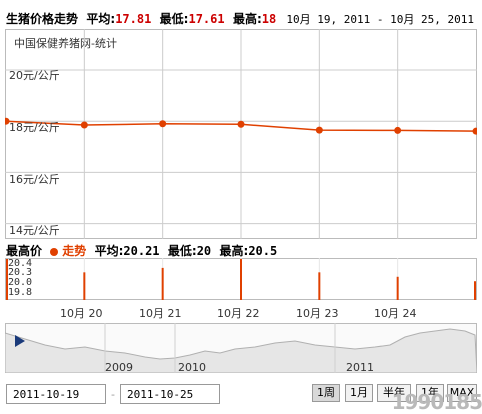 The image size is (482, 414). I want to click on max-label: 最高:, so click(247, 19).